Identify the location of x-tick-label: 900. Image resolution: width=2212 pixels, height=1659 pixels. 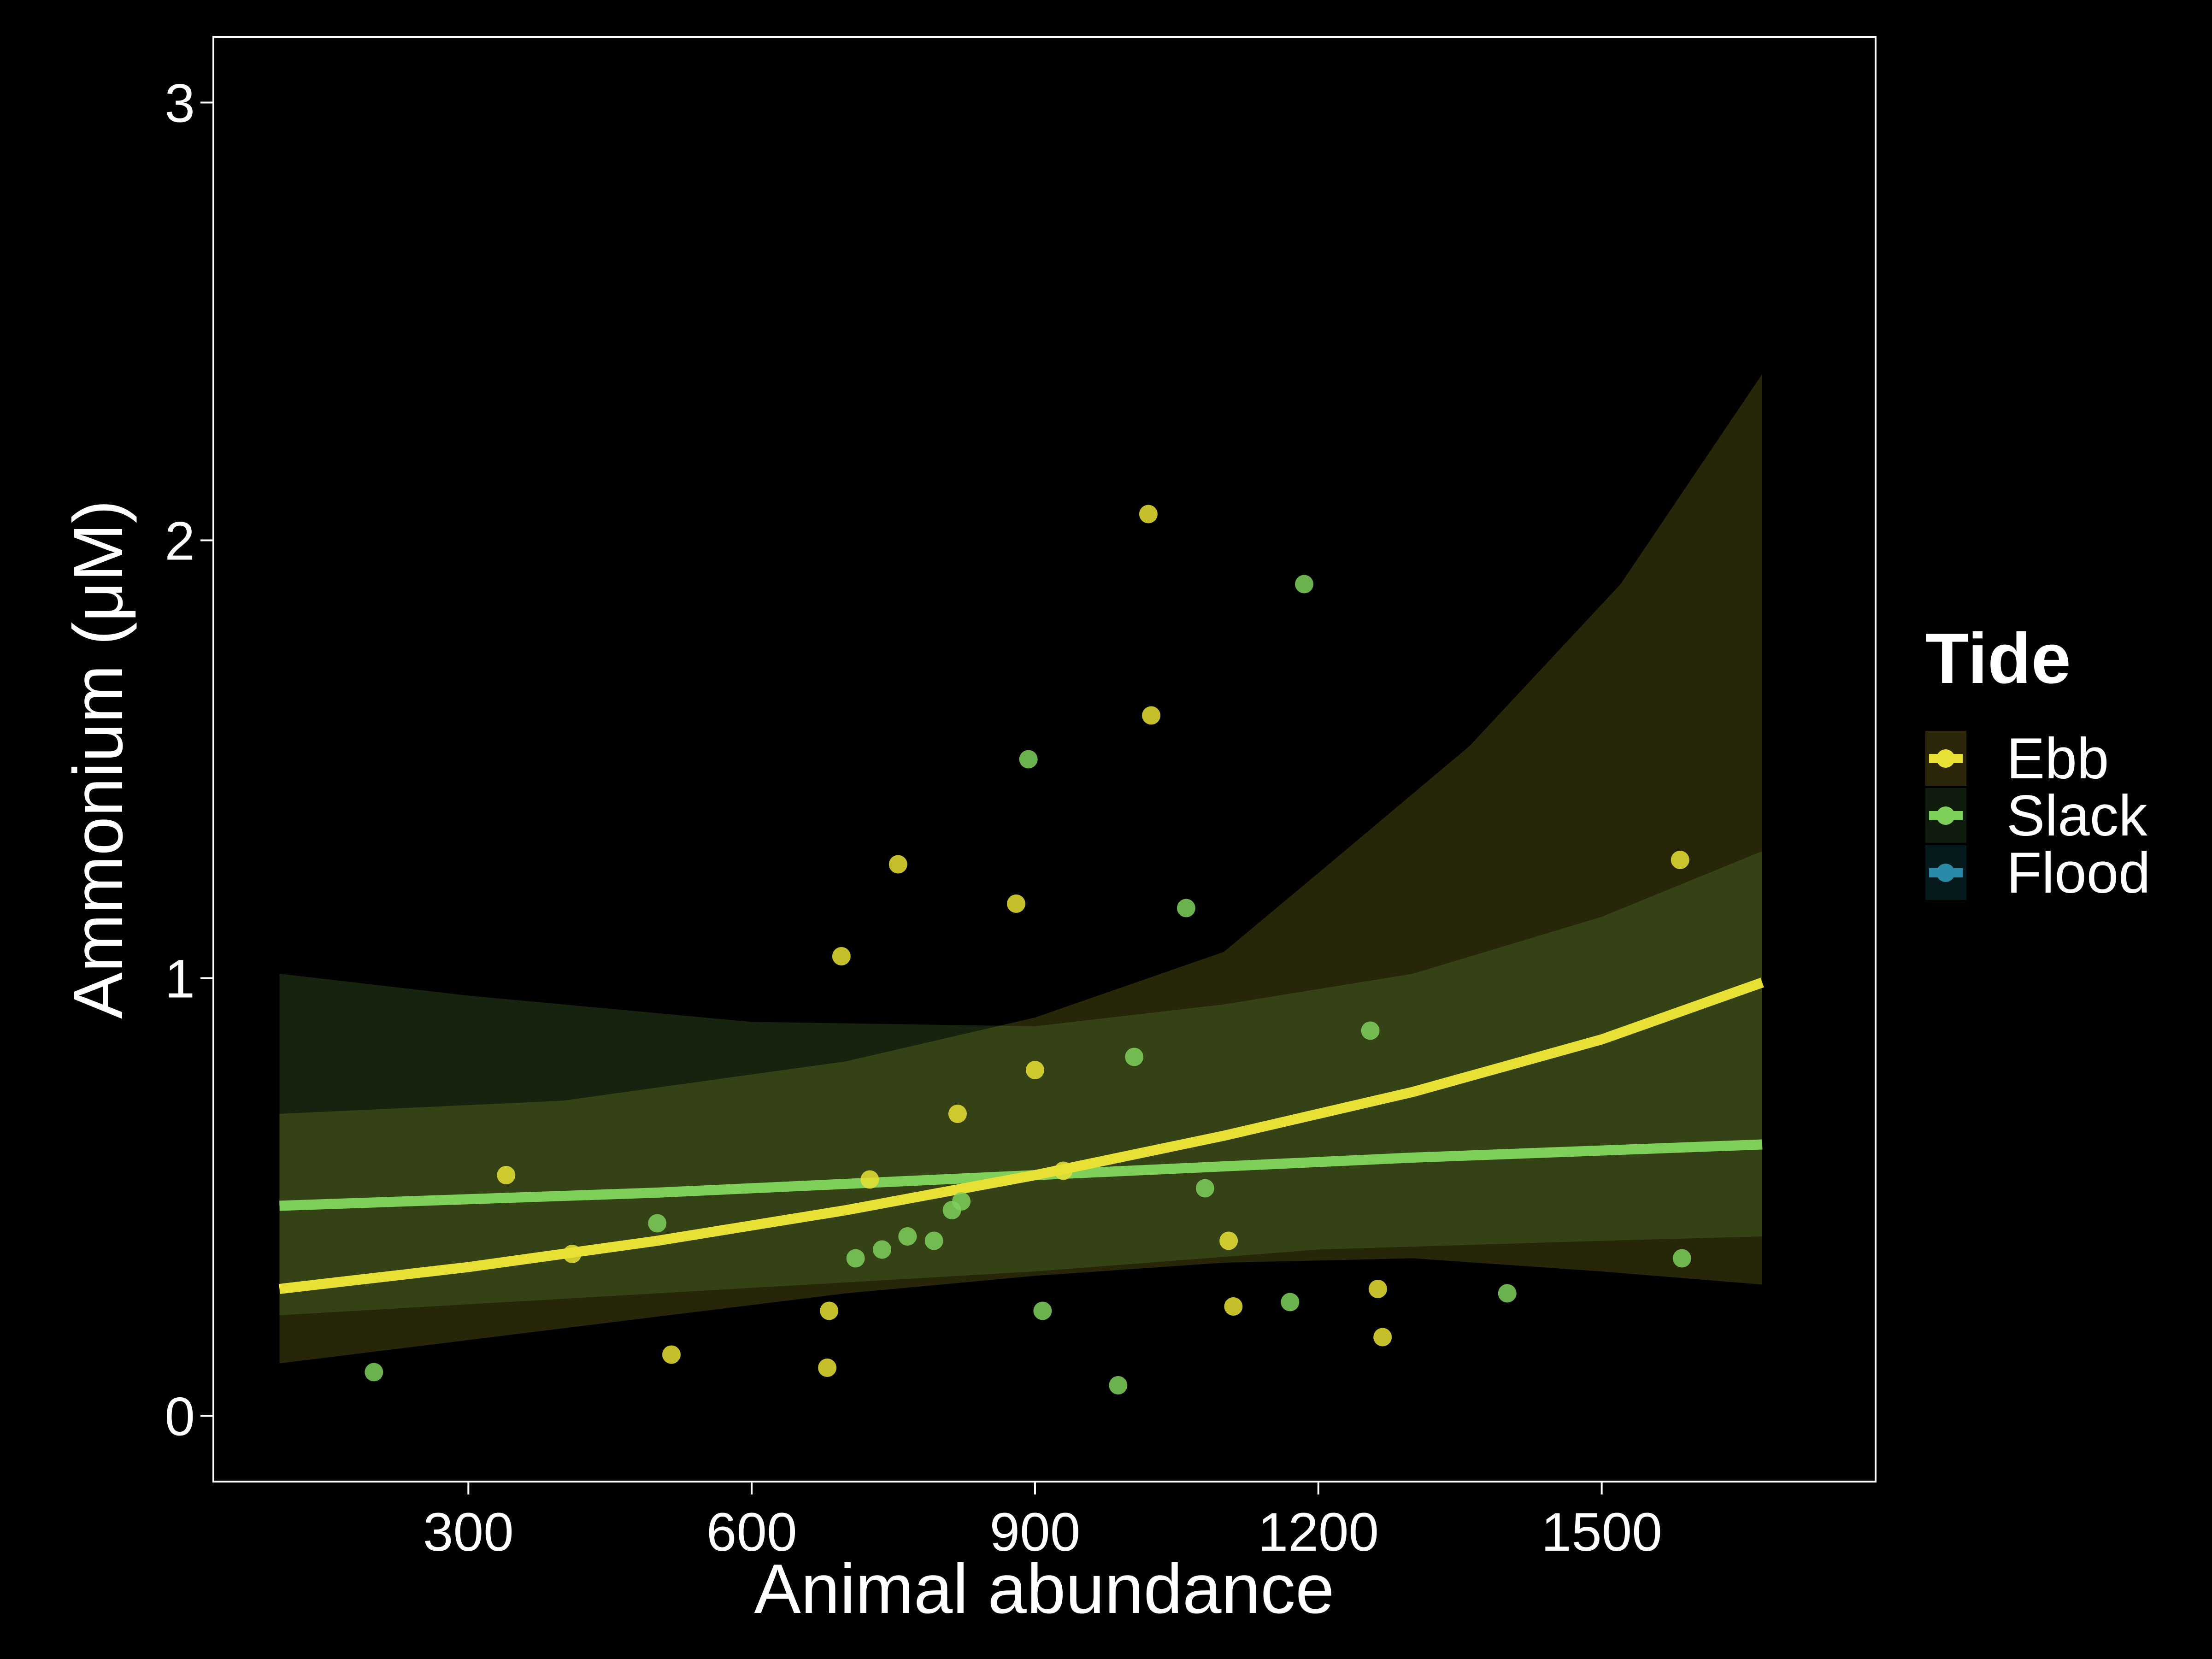
(1035, 1532).